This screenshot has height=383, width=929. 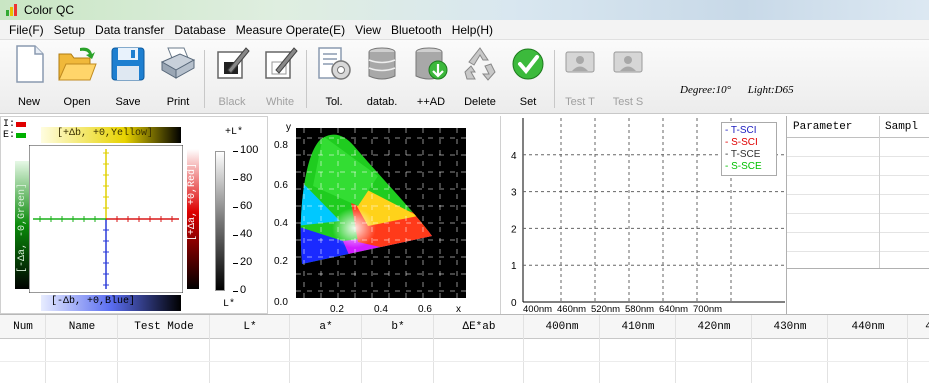 I want to click on lstar-gradient-bar, so click(x=220, y=221).